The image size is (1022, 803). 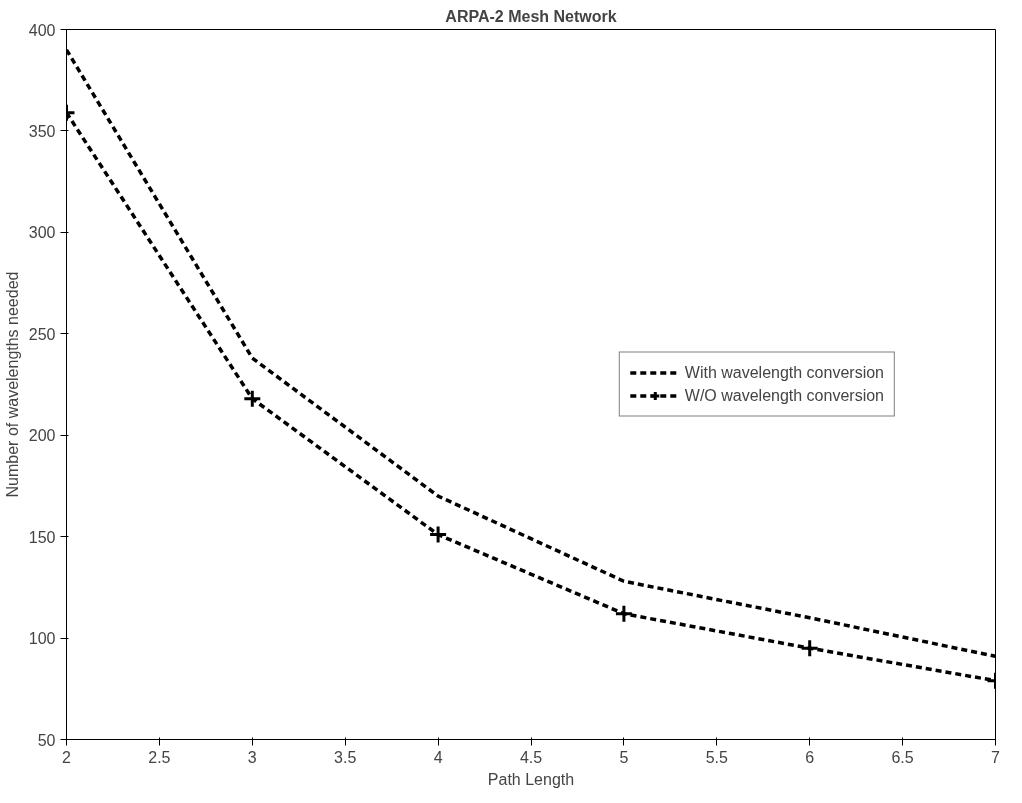 What do you see at coordinates (438, 757) in the screenshot?
I see `x-tick-label: 4` at bounding box center [438, 757].